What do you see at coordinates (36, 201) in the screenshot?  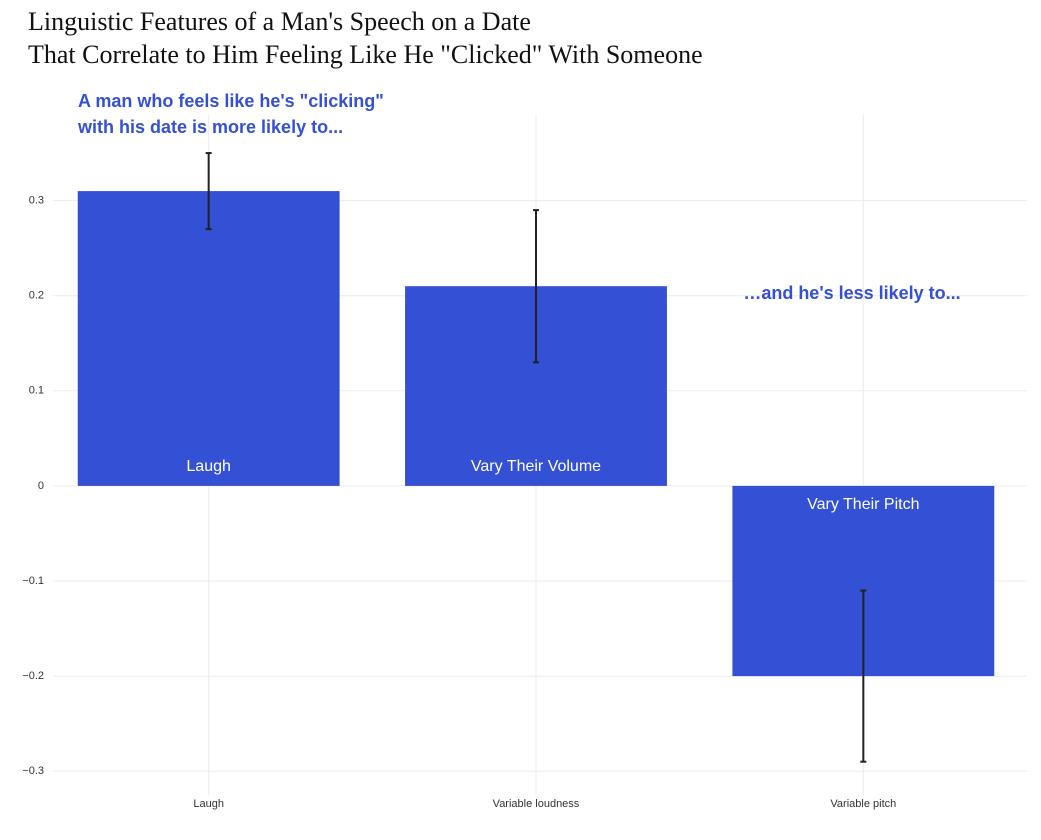 I see `y-tick-label: 0.3` at bounding box center [36, 201].